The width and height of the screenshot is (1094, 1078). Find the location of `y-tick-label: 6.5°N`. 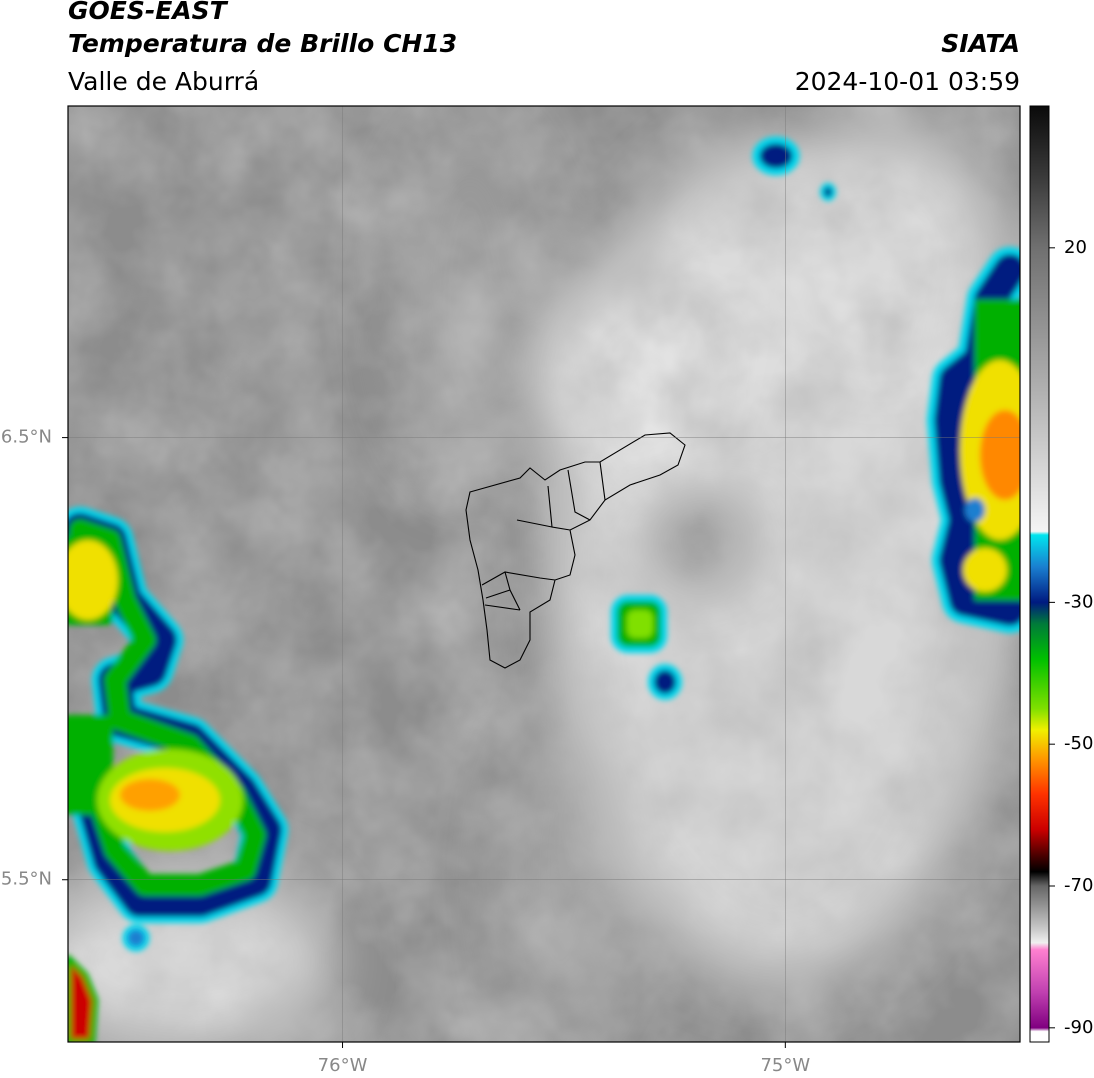

y-tick-label: 6.5°N is located at coordinates (26, 437).